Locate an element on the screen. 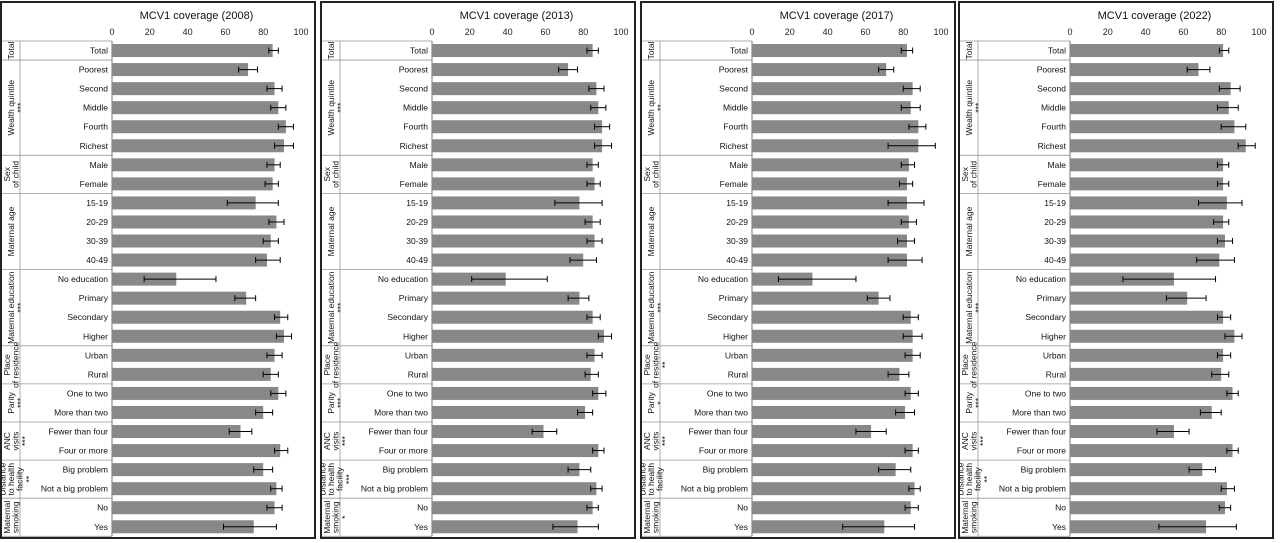 This screenshot has width=1280, height=543. row-label: Richest is located at coordinates (1052, 146).